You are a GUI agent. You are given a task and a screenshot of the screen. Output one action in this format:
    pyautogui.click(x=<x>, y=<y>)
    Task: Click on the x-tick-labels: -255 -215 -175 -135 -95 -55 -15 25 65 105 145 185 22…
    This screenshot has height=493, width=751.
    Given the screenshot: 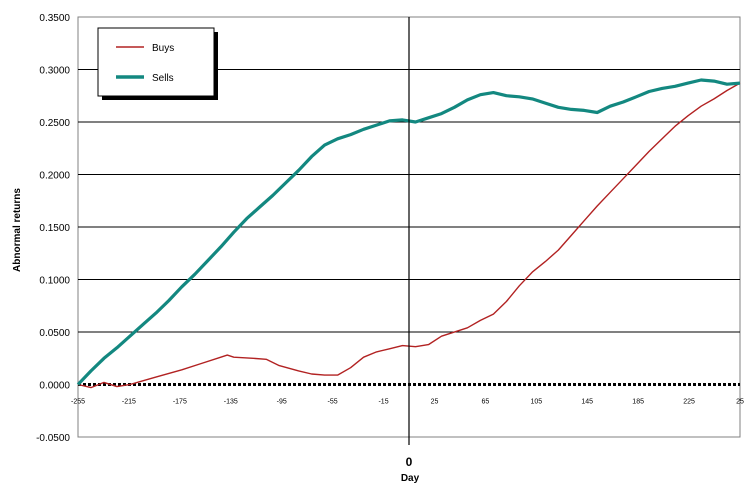 What is the action you would take?
    pyautogui.click(x=407, y=402)
    